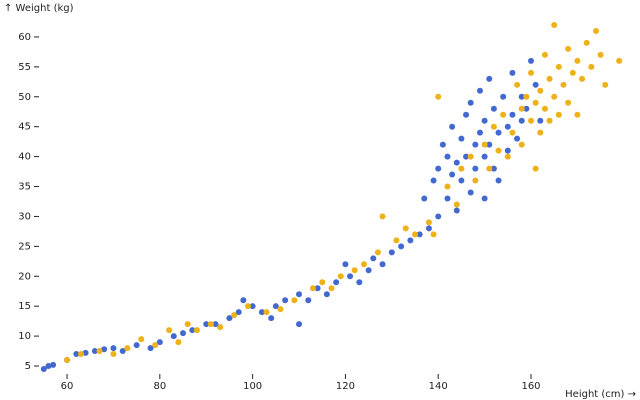  Describe the element at coordinates (530, 386) in the screenshot. I see `x-tick-label: 160` at that location.